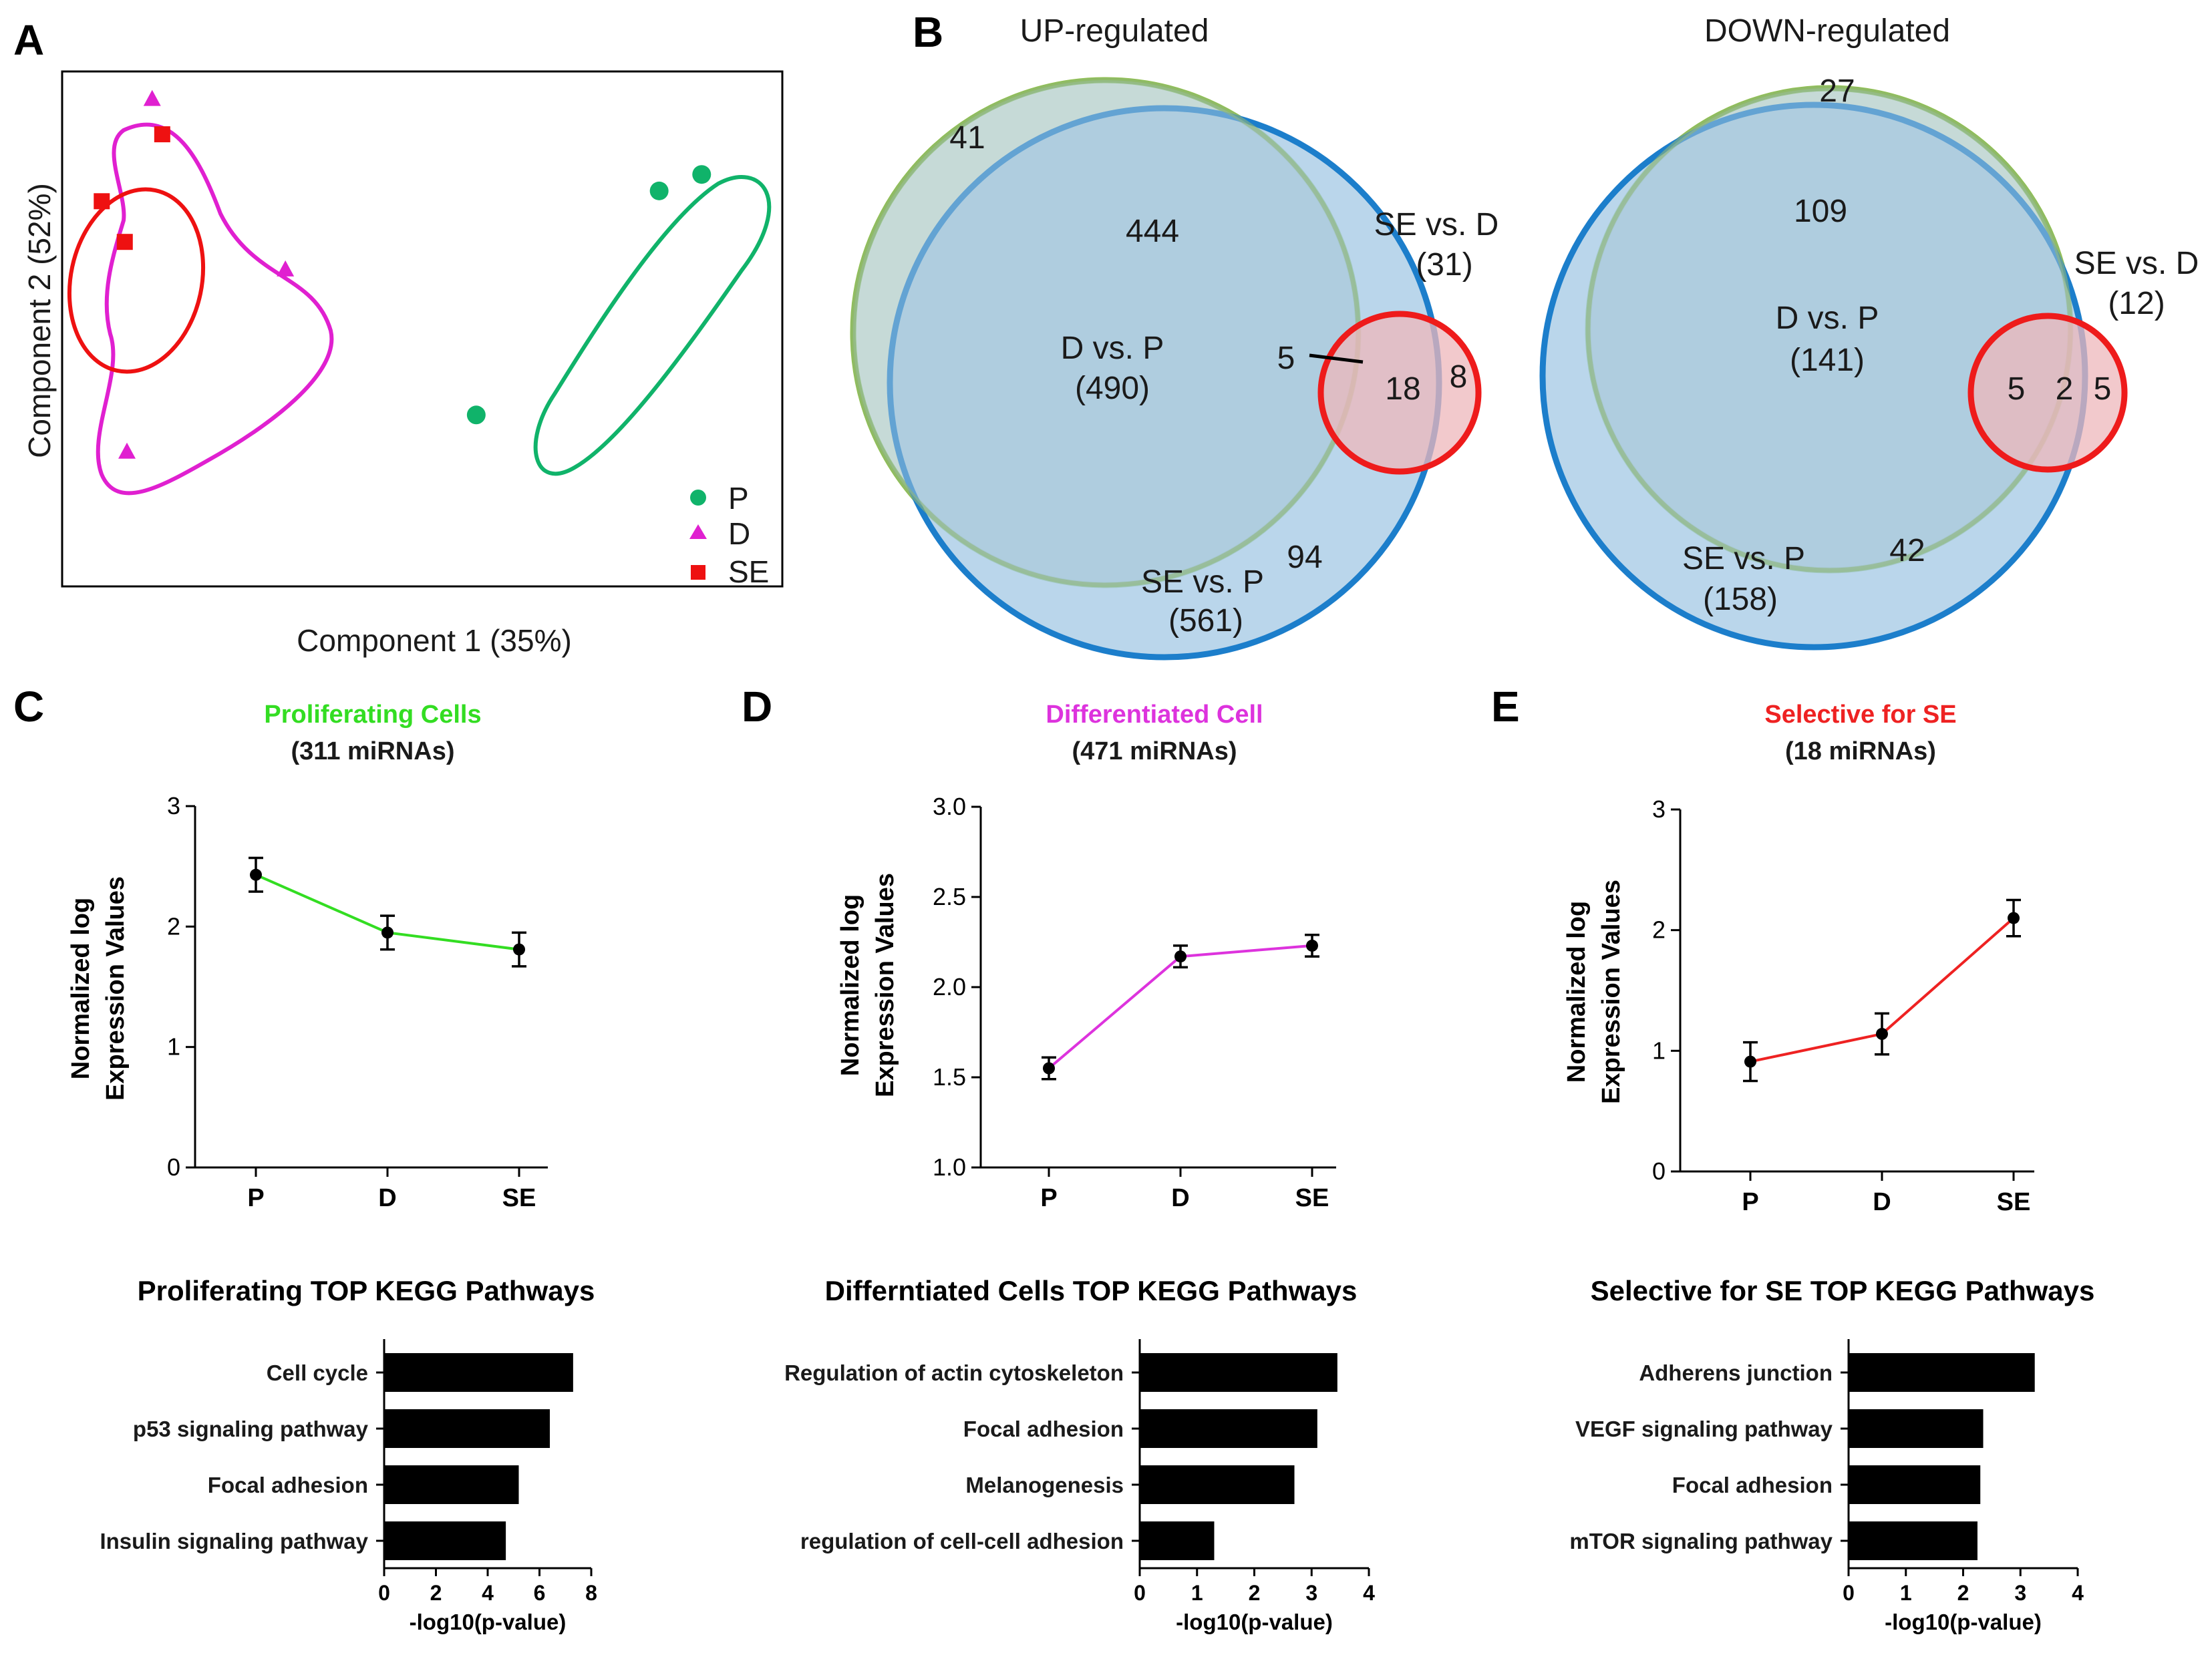 The image size is (2212, 1653). Describe the element at coordinates (1860, 751) in the screenshot. I see `line-chart-e-subtitle: (18 miRNAs)` at that location.